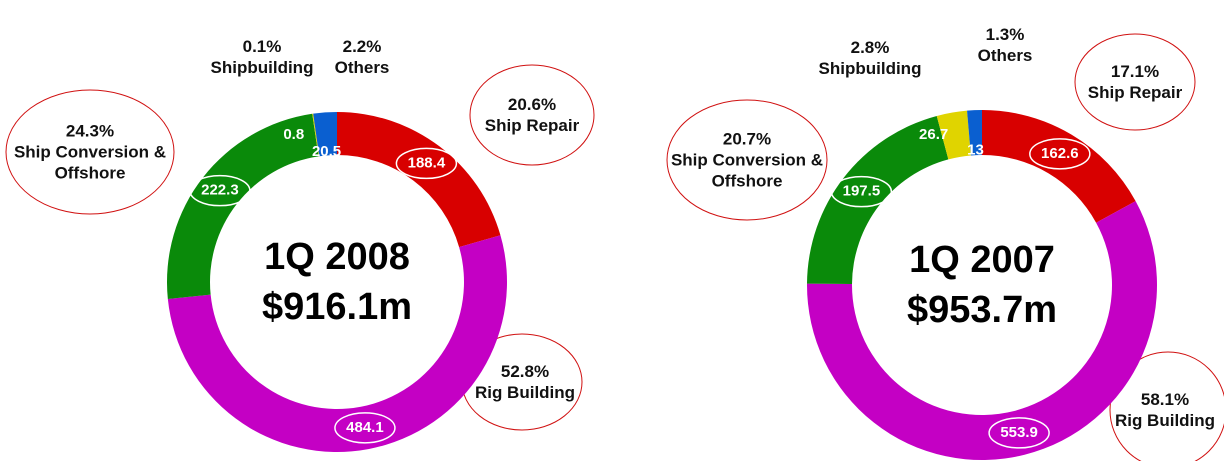  Describe the element at coordinates (362, 46) in the screenshot. I see `percent-label: 2.2%` at that location.